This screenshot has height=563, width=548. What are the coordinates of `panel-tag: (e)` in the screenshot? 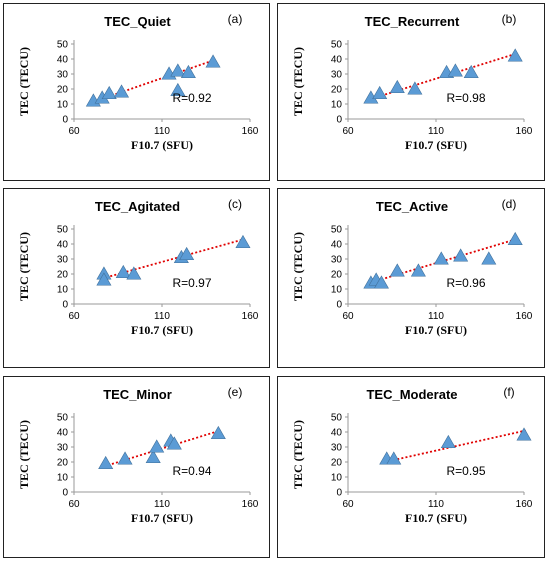 It's located at (235, 392).